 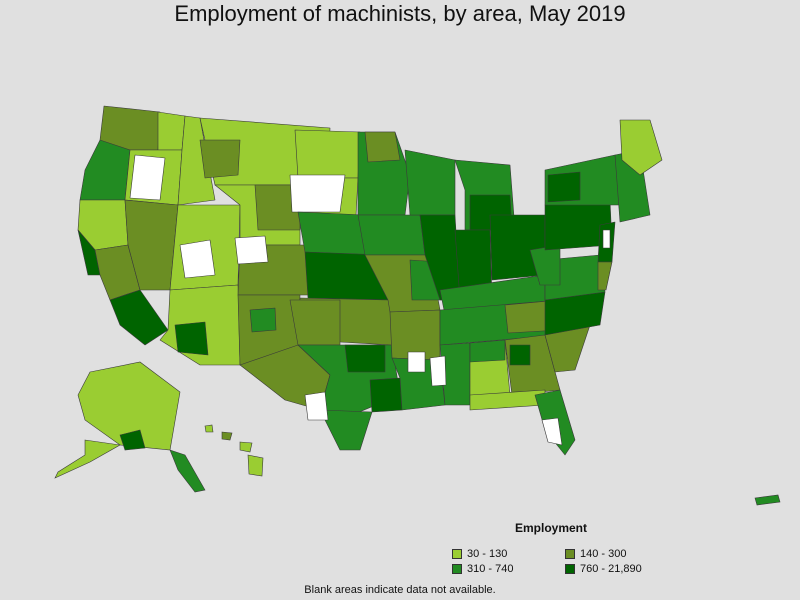 I want to click on region-puerto-rico, so click(x=767, y=500).